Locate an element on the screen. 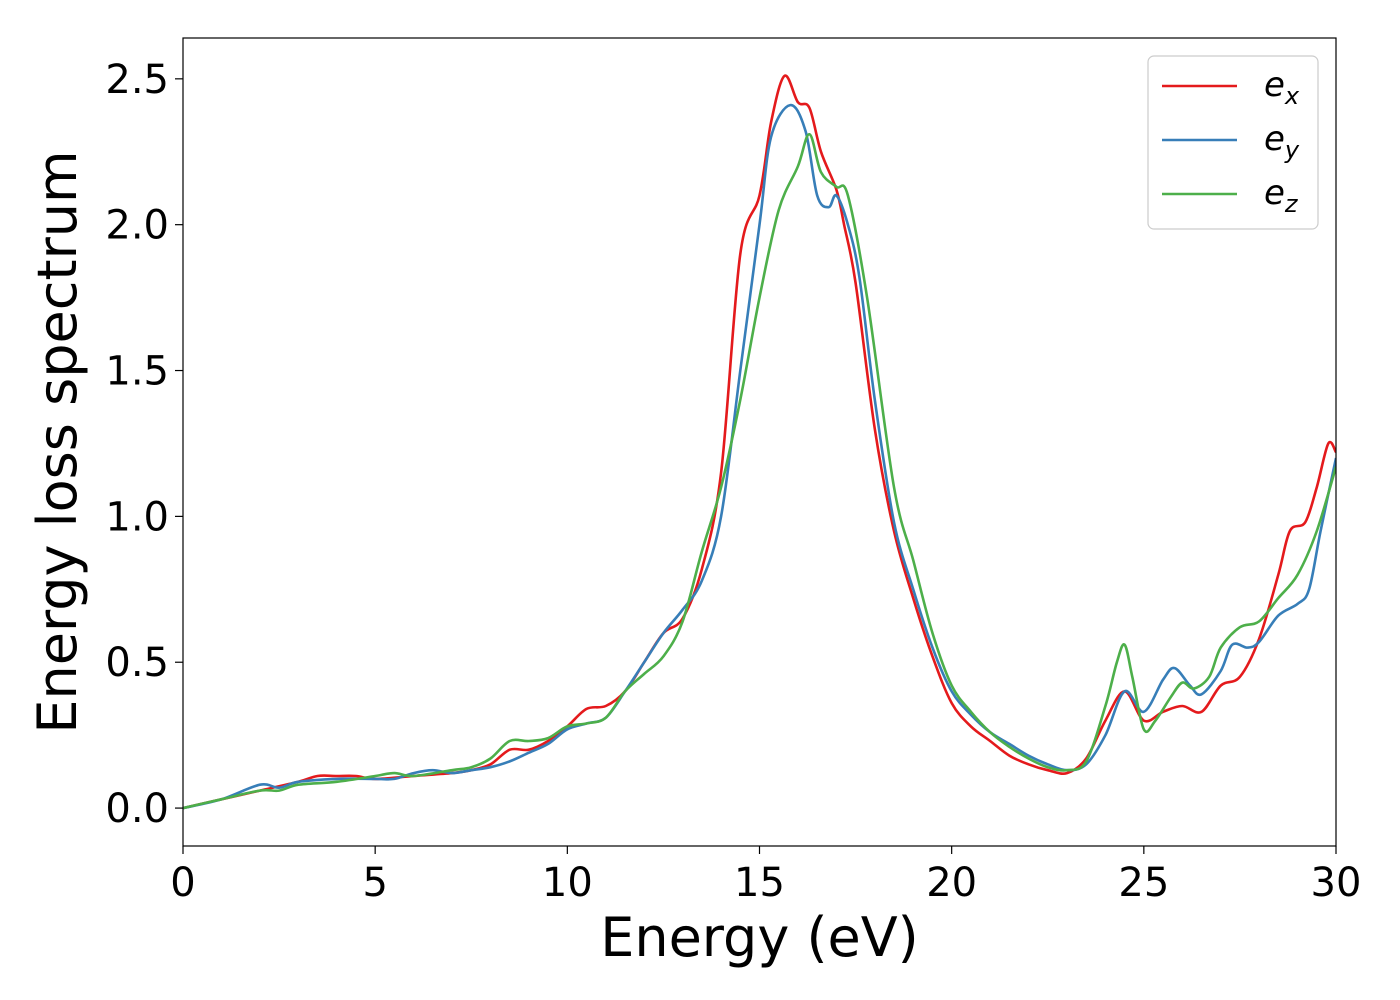 Image resolution: width=1400 pixels, height=1000 pixels. x-tick-label: 10 is located at coordinates (567, 883).